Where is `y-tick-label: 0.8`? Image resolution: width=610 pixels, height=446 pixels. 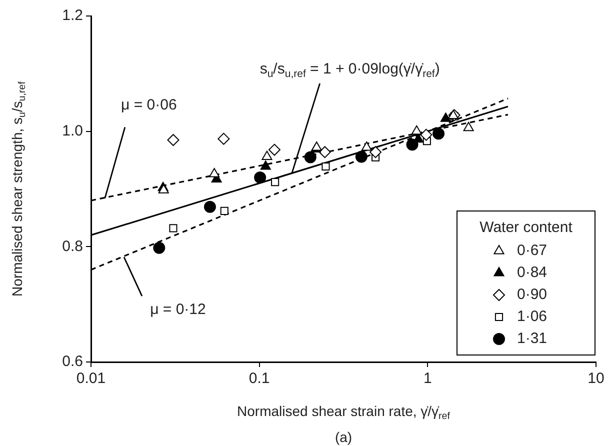 y-tick-label: 0.8 is located at coordinates (72, 246).